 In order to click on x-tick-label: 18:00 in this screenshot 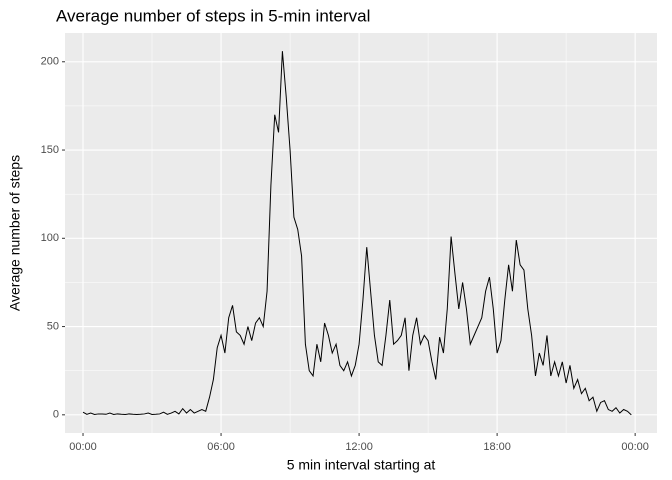, I will do `click(497, 447)`.